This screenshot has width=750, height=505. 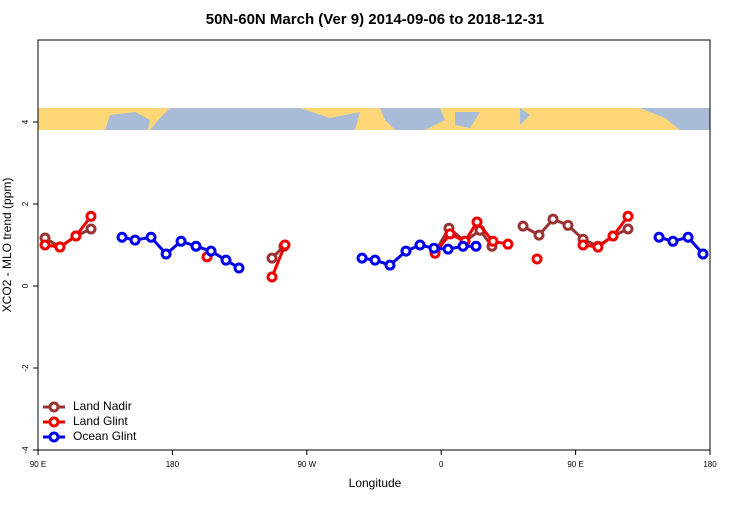 I want to click on x-tick-label: 90 W, so click(x=306, y=464).